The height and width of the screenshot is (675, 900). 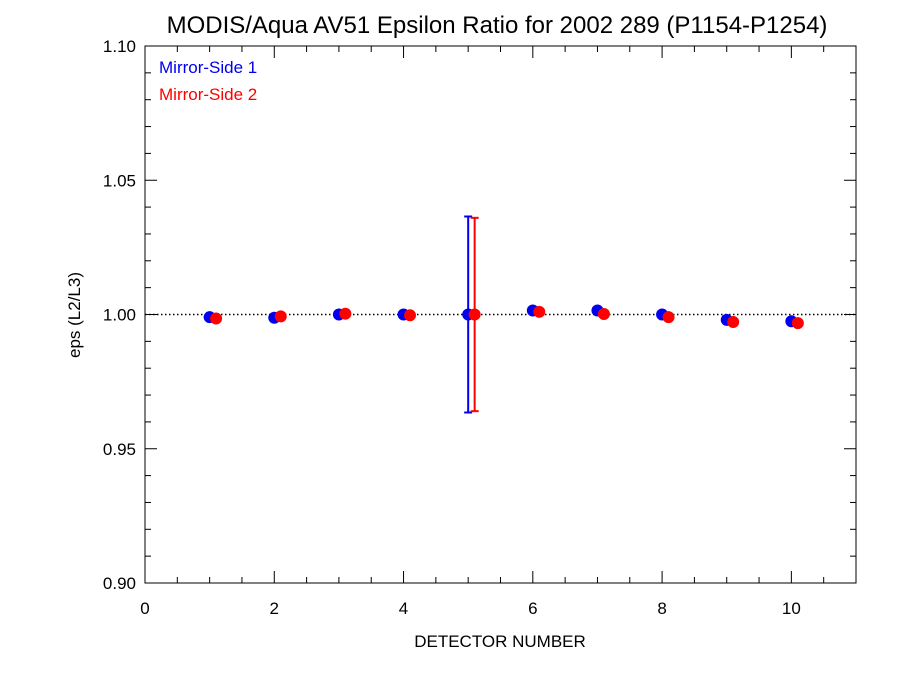 I want to click on legend: Mirror-Side 1 Mirror-Side 2, so click(x=208, y=81).